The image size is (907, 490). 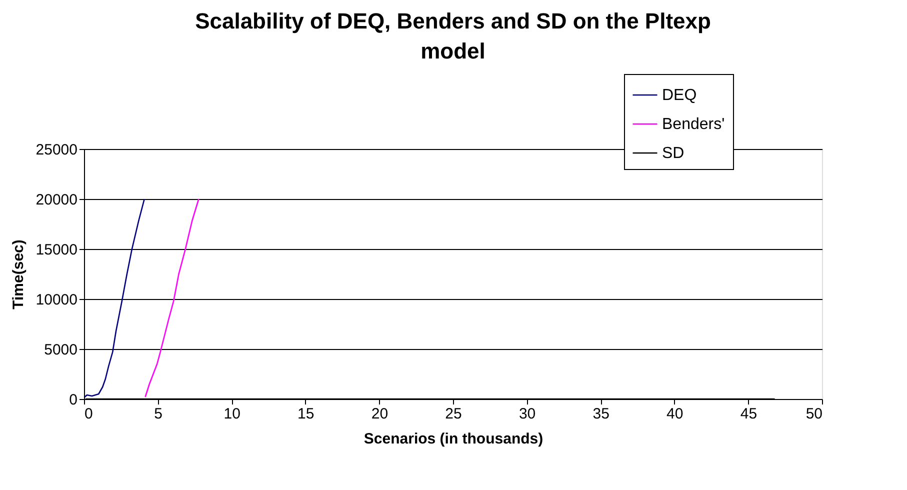 I want to click on x-tick-label: 35, so click(x=601, y=414).